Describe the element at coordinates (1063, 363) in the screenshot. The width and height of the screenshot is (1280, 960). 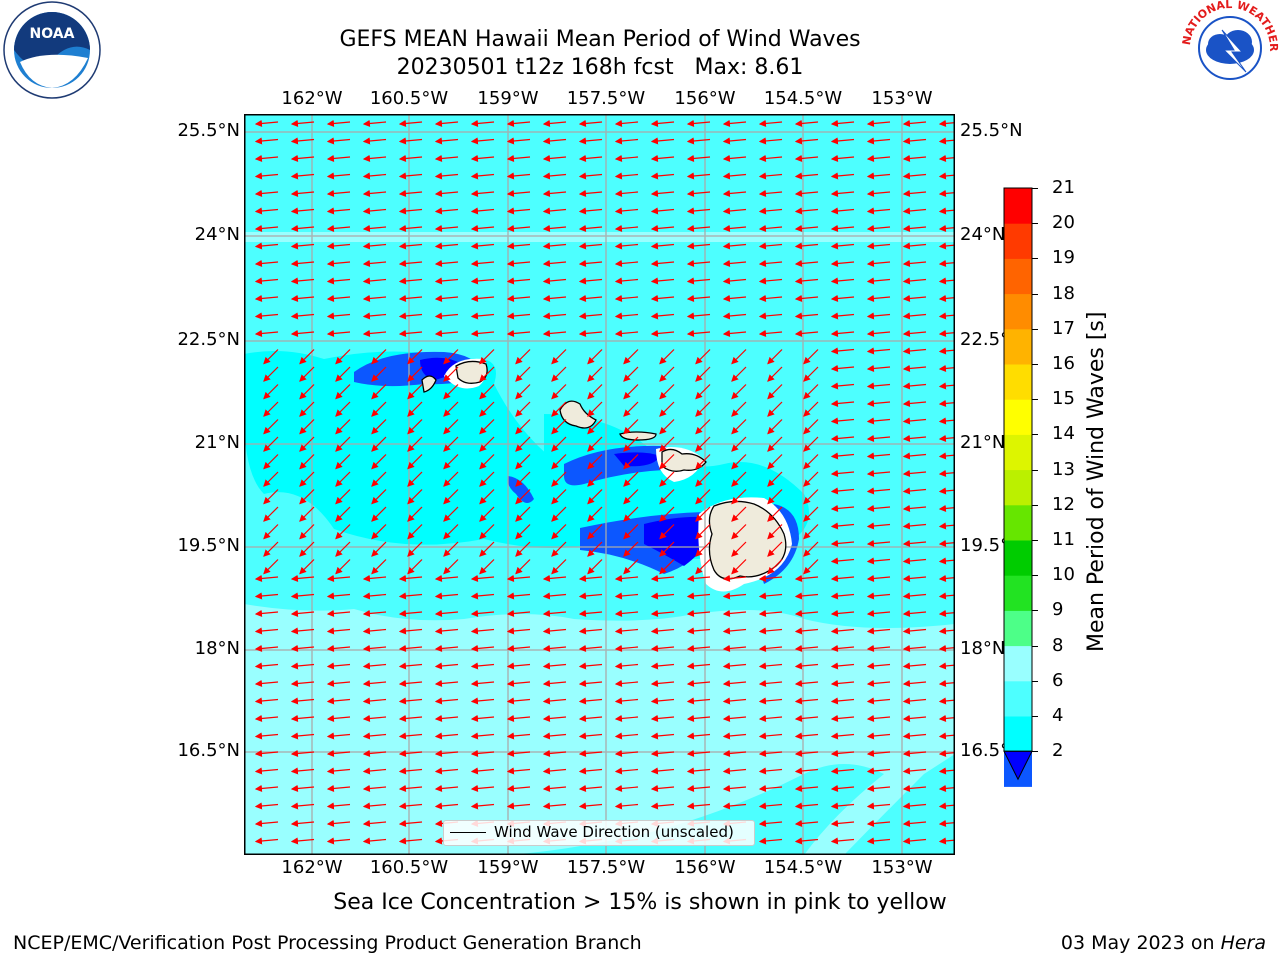
I see `colorbar-tick: 16` at that location.